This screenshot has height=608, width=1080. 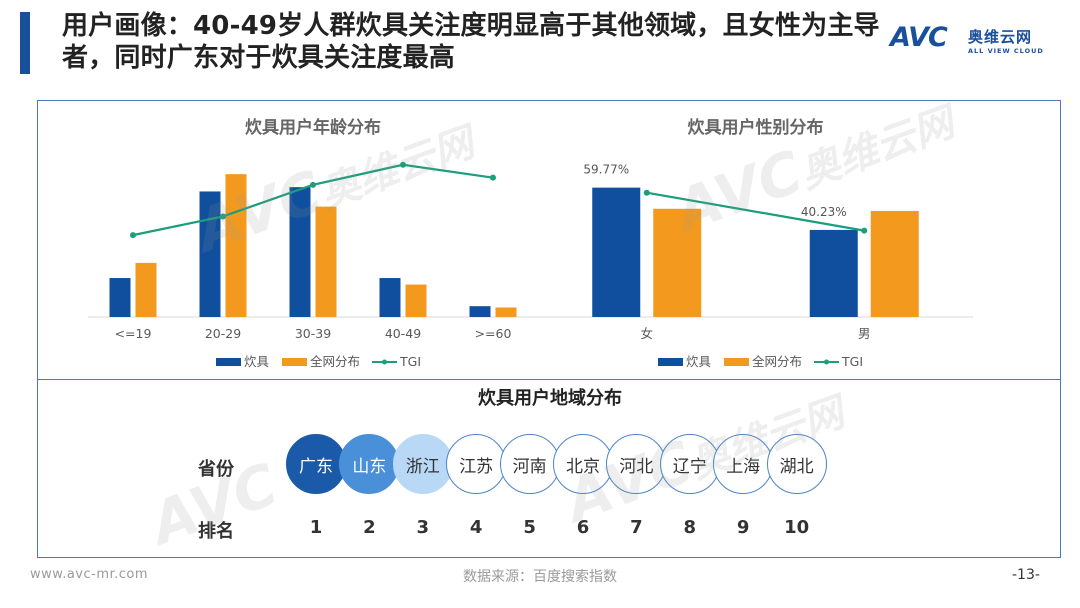 What do you see at coordinates (1026, 575) in the screenshot?
I see `page-number: -13-` at bounding box center [1026, 575].